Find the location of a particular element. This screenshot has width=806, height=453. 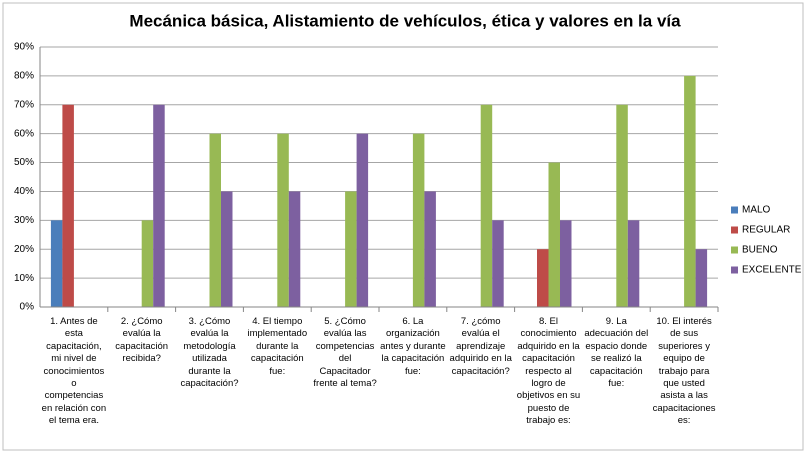

y-tick-label: 30% is located at coordinates (24, 220).